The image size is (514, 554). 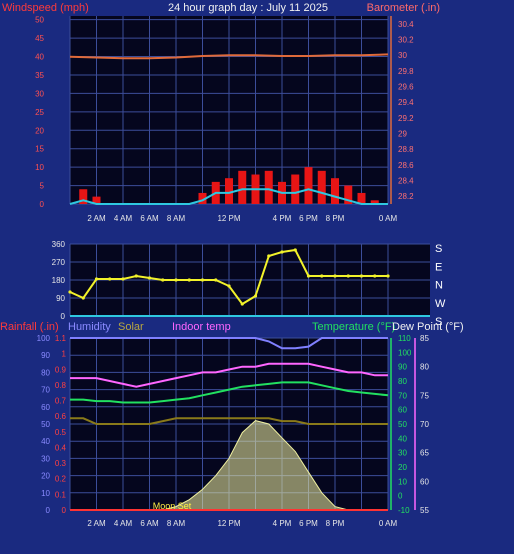 I want to click on dewpoint-tick-label: 75, so click(x=424, y=395).